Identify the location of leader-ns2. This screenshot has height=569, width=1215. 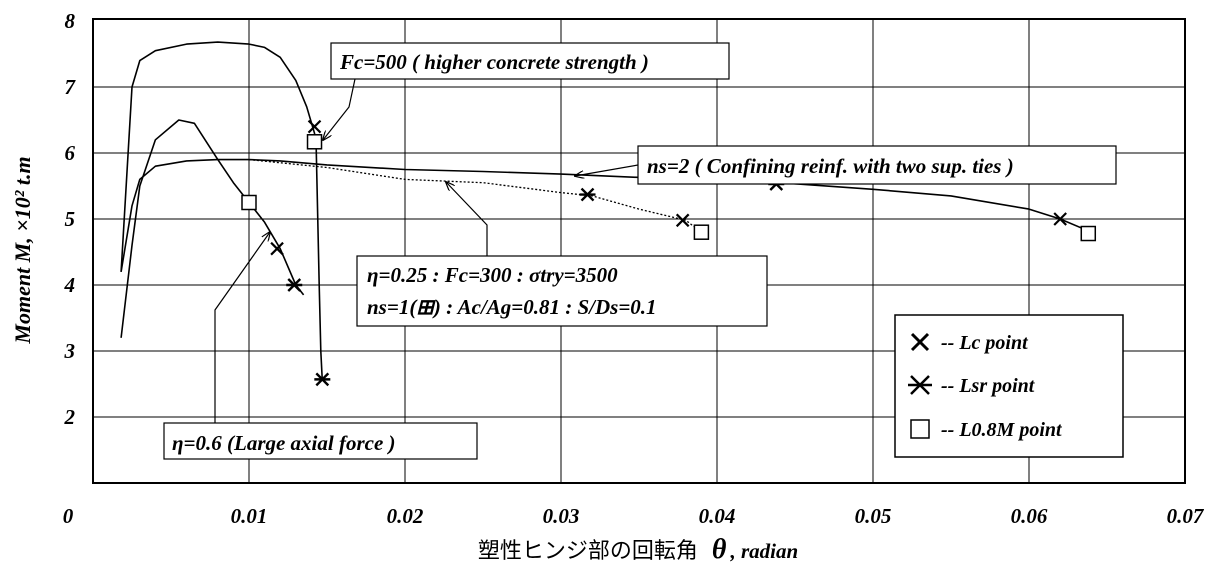
(607, 170).